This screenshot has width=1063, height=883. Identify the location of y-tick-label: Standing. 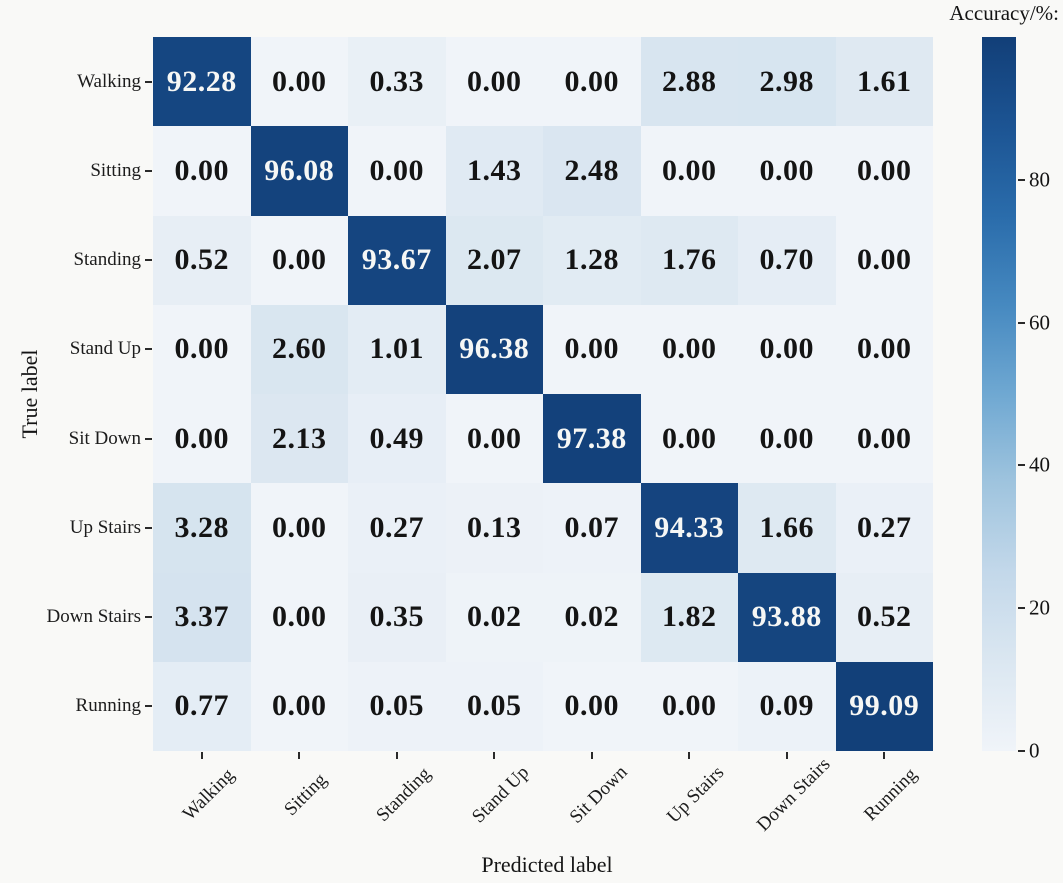
(107, 260).